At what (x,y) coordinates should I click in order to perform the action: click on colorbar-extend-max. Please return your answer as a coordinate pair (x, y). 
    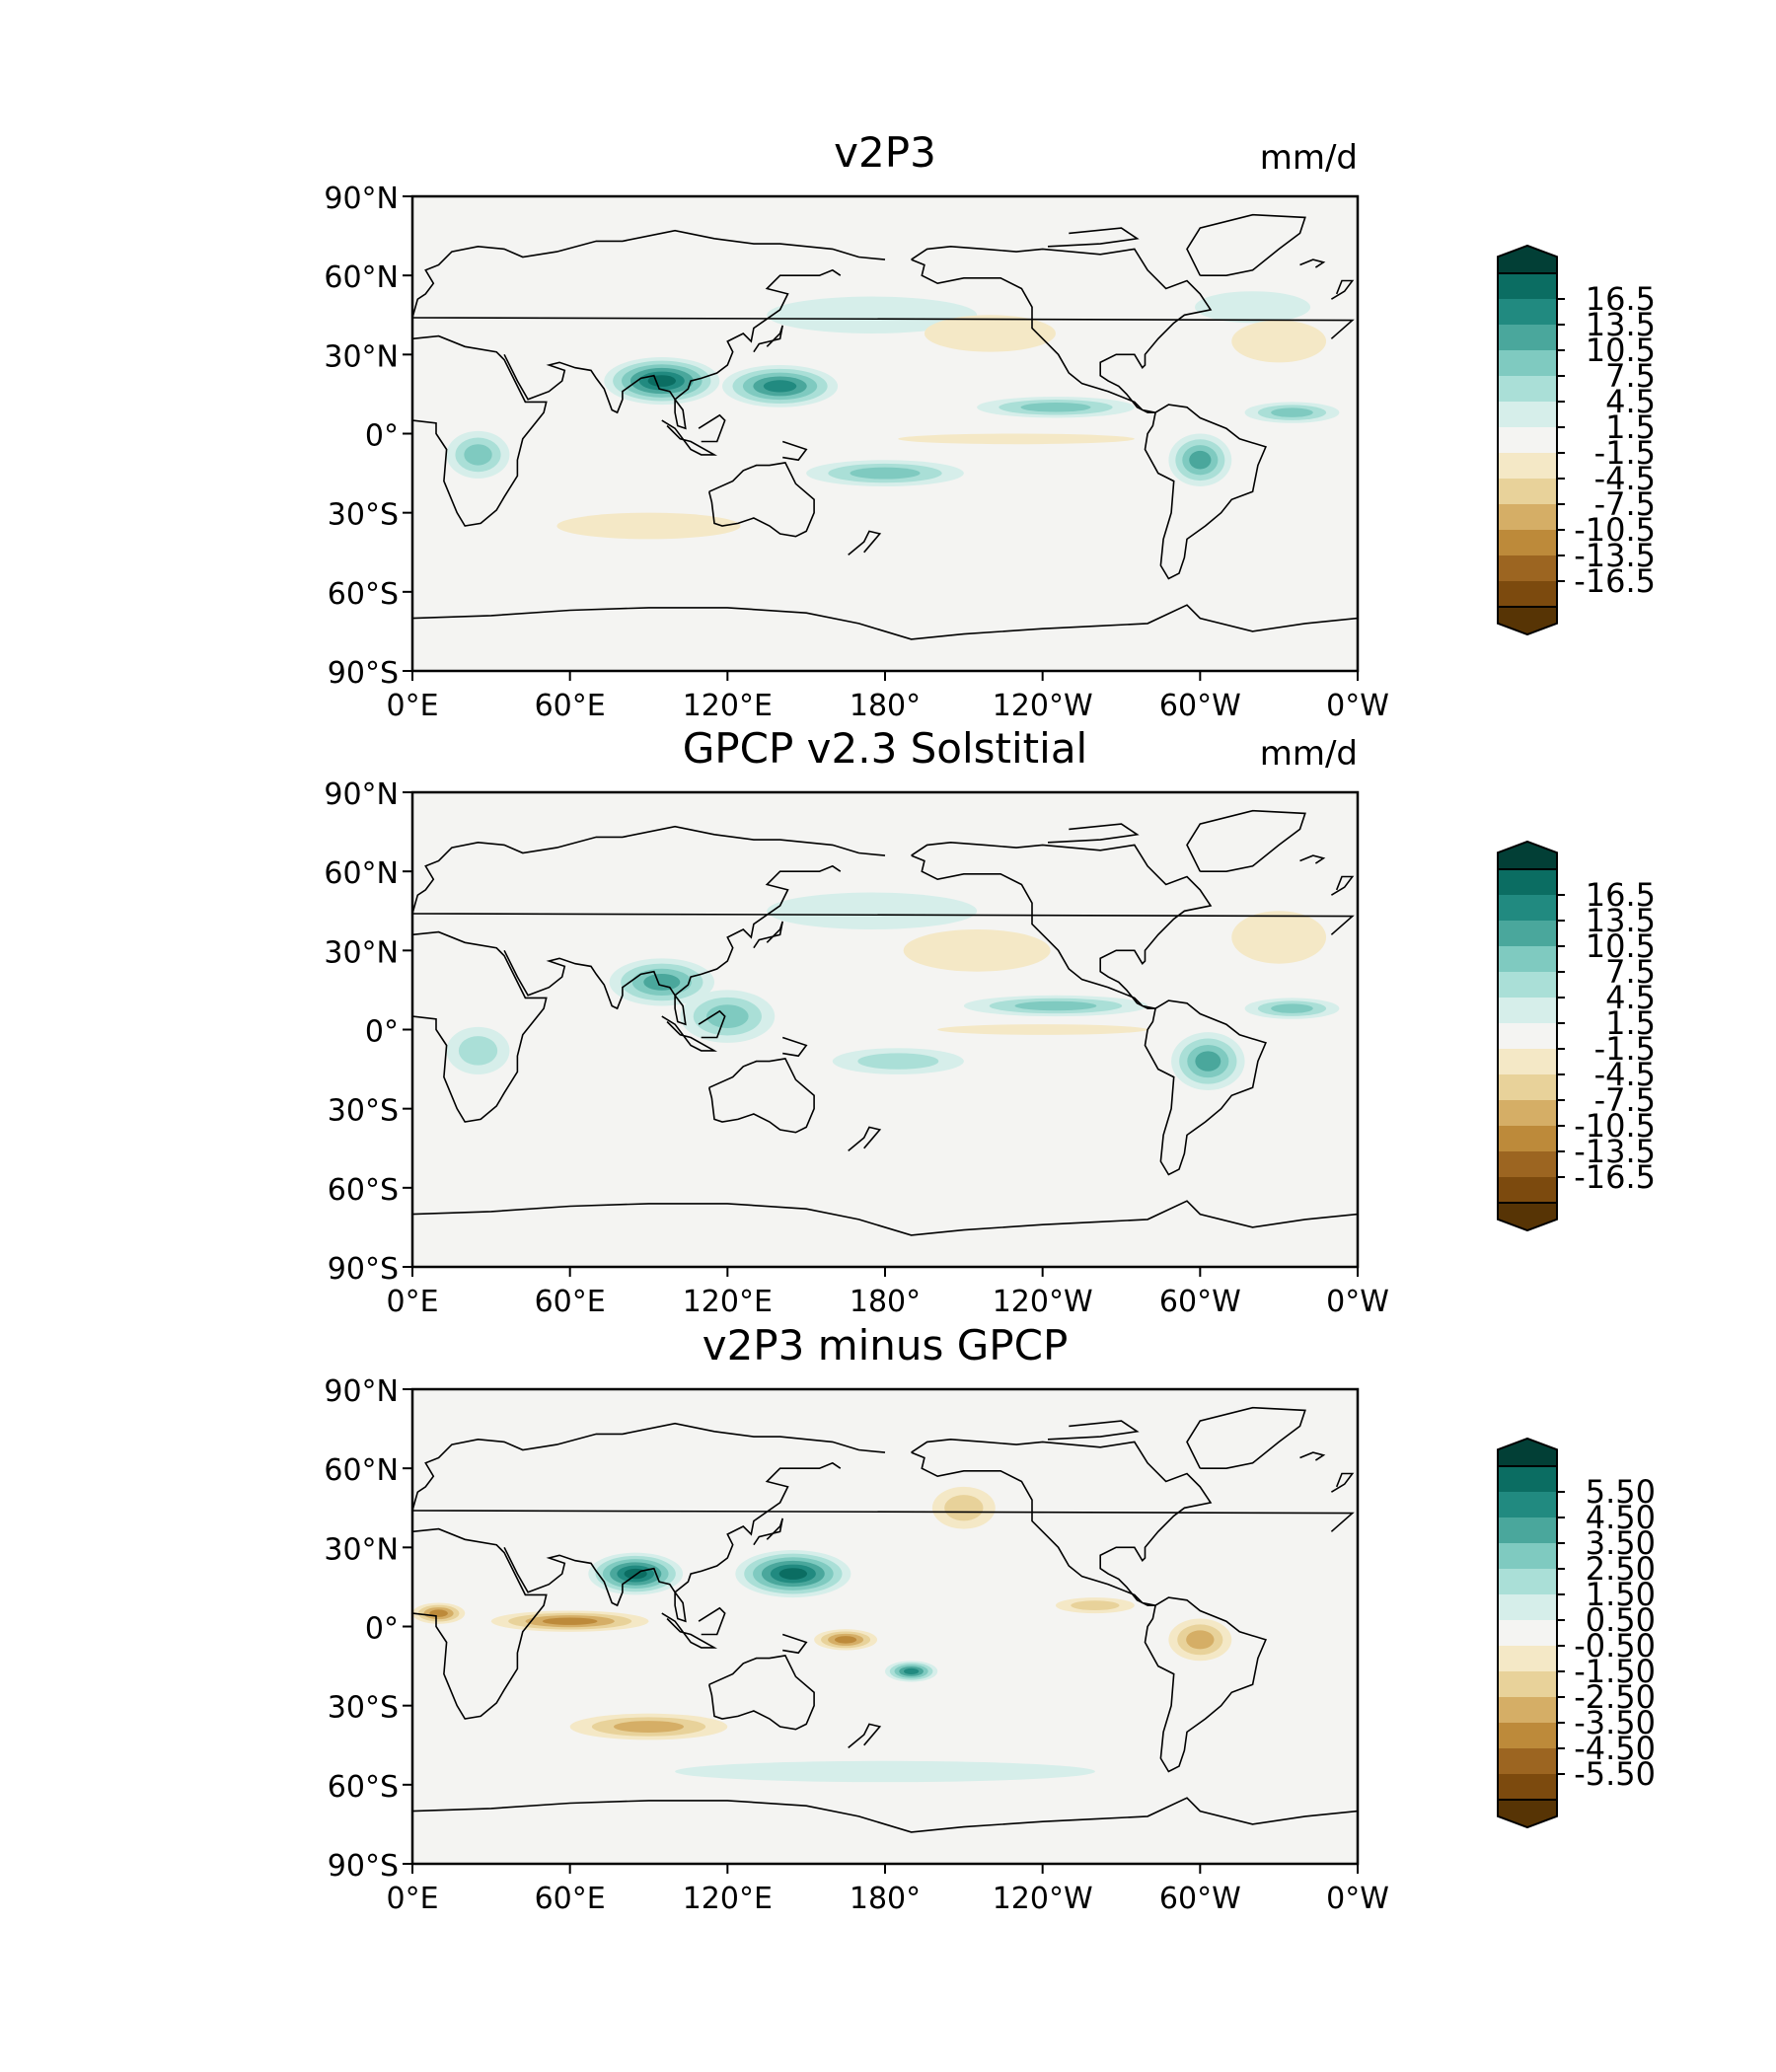
    Looking at the image, I should click on (1528, 1452).